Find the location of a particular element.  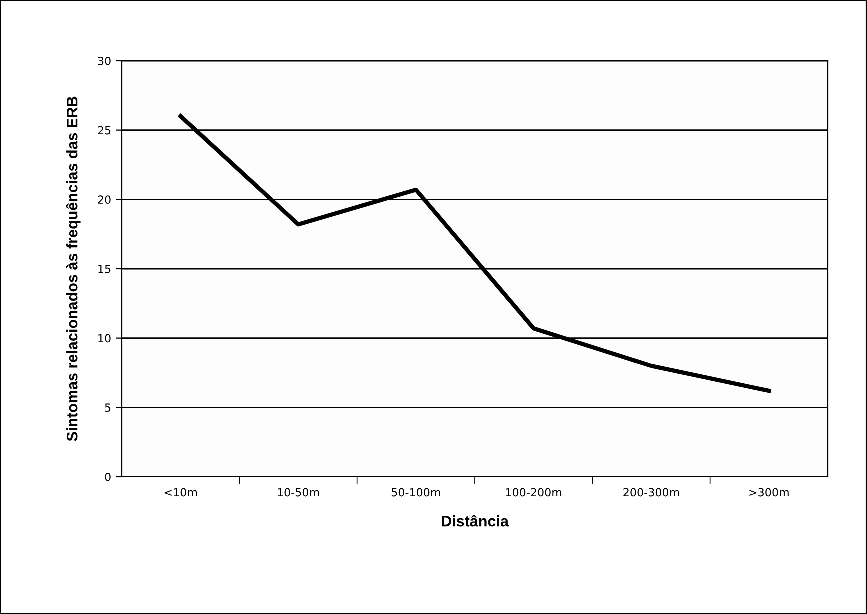

y-tick-label: 0 is located at coordinates (108, 477).